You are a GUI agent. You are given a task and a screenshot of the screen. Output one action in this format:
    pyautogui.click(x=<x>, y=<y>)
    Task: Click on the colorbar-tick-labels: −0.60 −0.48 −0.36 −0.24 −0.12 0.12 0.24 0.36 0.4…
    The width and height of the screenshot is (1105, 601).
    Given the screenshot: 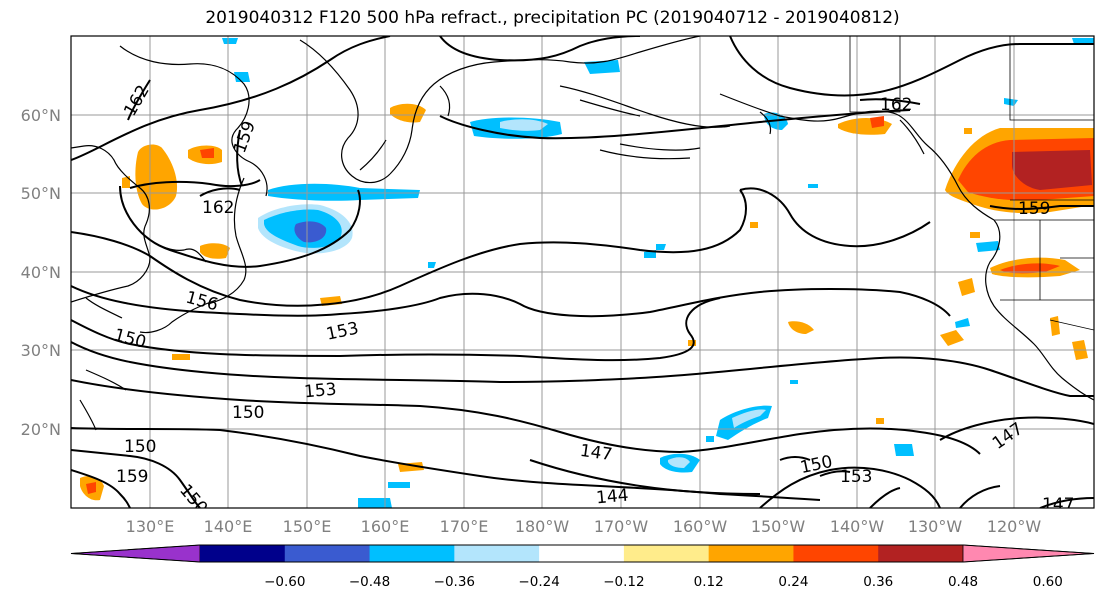 What is the action you would take?
    pyautogui.click(x=663, y=582)
    